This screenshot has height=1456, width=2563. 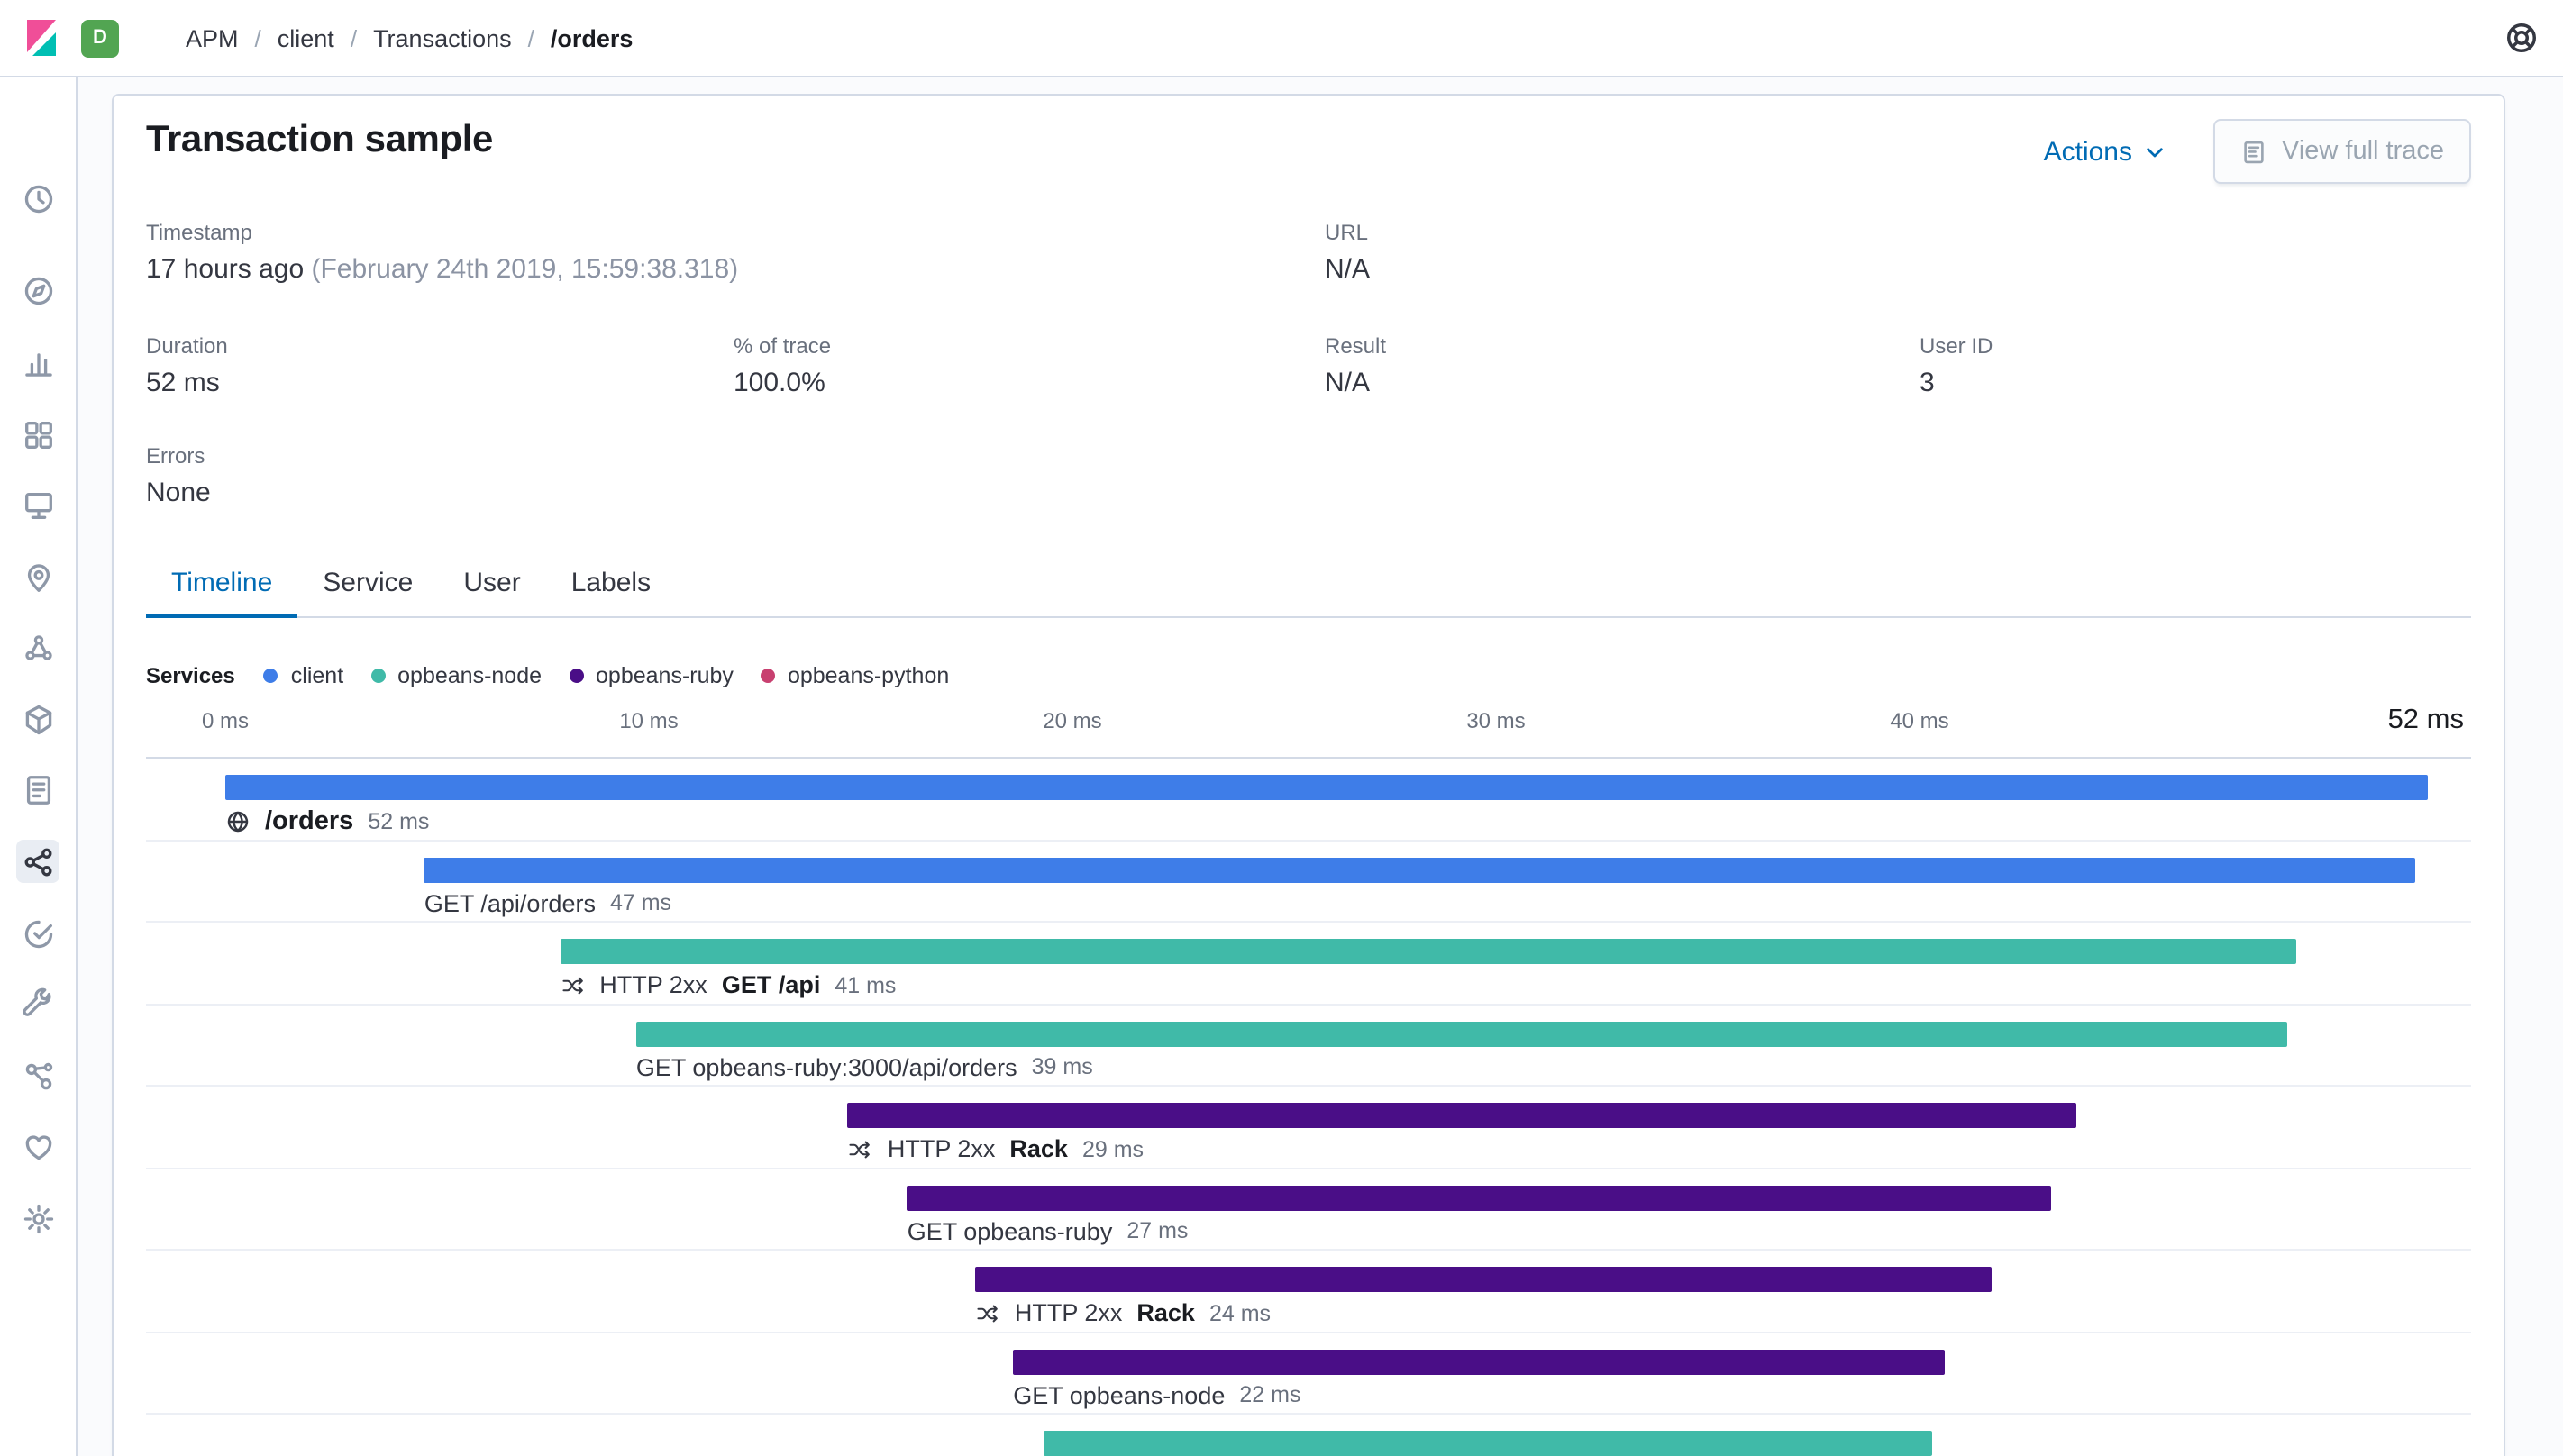 I want to click on sidebar-item-monitoring, so click(x=37, y=1146).